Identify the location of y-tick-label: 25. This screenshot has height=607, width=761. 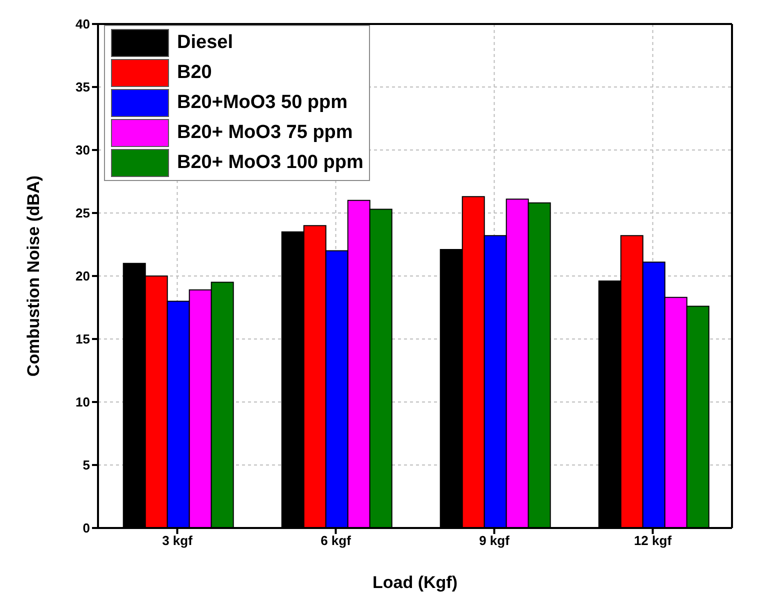
(83, 213).